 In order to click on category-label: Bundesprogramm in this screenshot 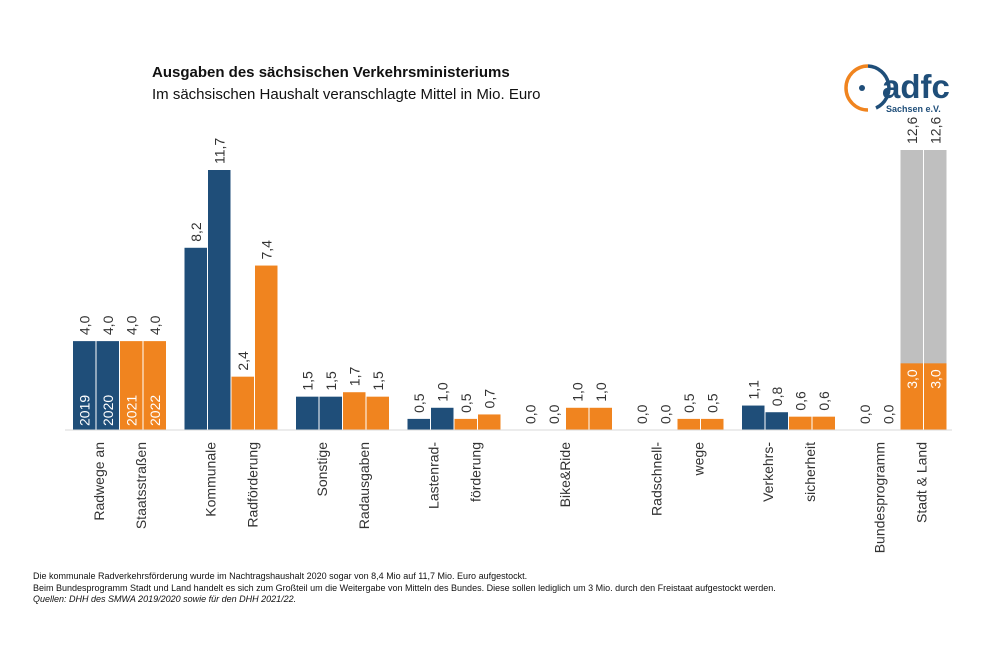, I will do `click(880, 497)`.